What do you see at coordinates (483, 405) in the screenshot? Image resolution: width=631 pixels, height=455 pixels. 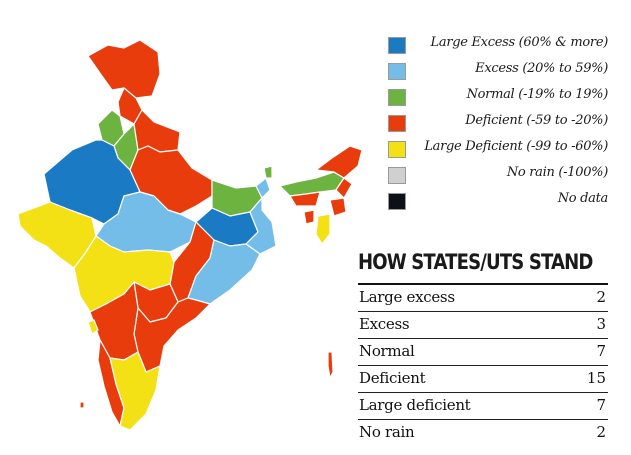 I see `stand-row-large-deficient: Large deficient 7` at bounding box center [483, 405].